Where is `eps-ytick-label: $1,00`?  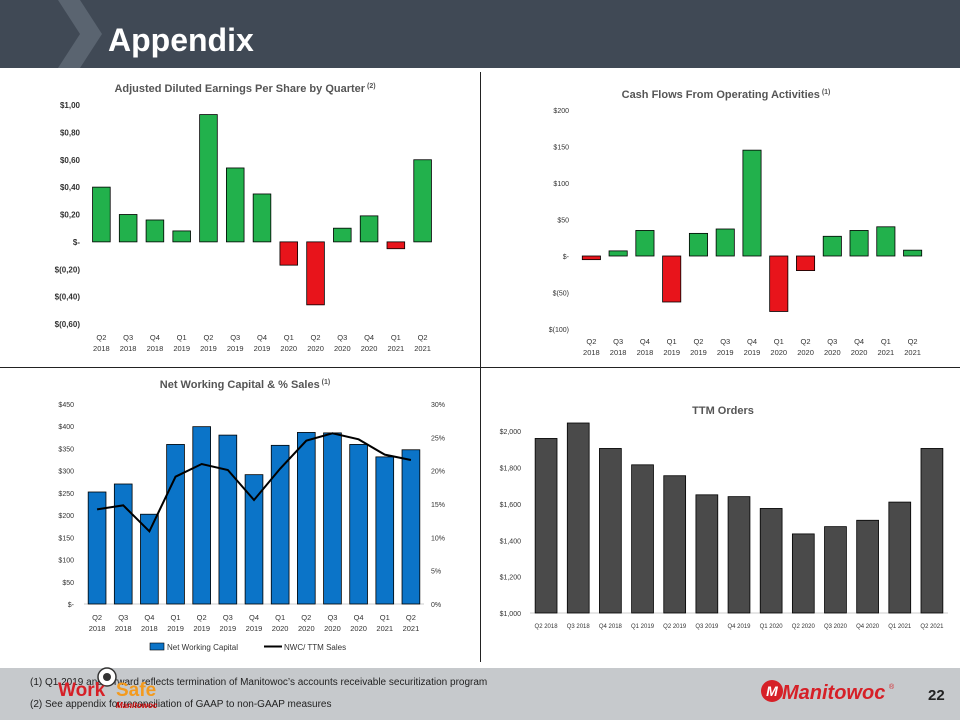 eps-ytick-label: $1,00 is located at coordinates (70, 105).